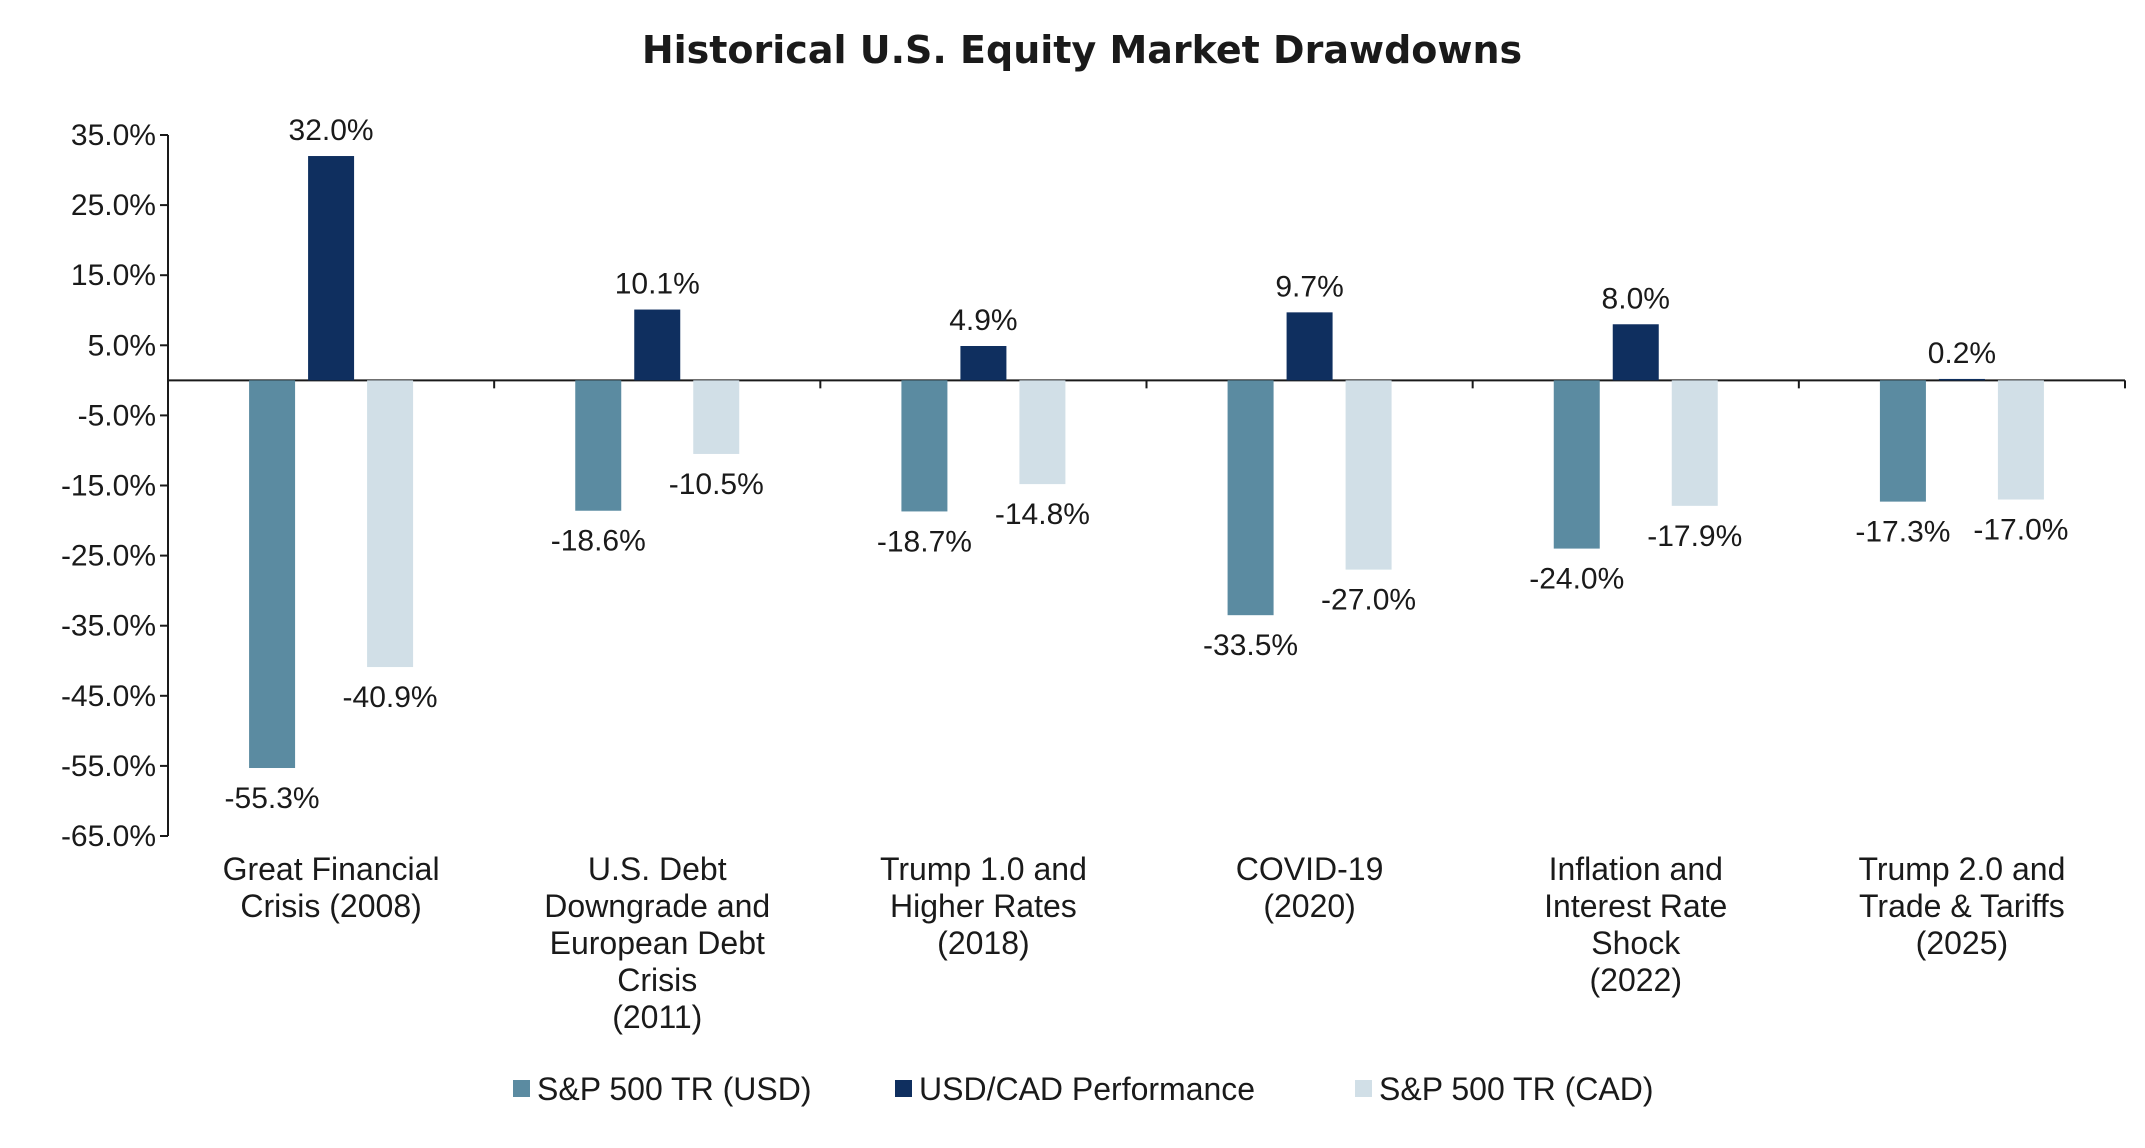 This screenshot has width=2145, height=1148. Describe the element at coordinates (1576, 579) in the screenshot. I see `data-label: -24.0%` at that location.